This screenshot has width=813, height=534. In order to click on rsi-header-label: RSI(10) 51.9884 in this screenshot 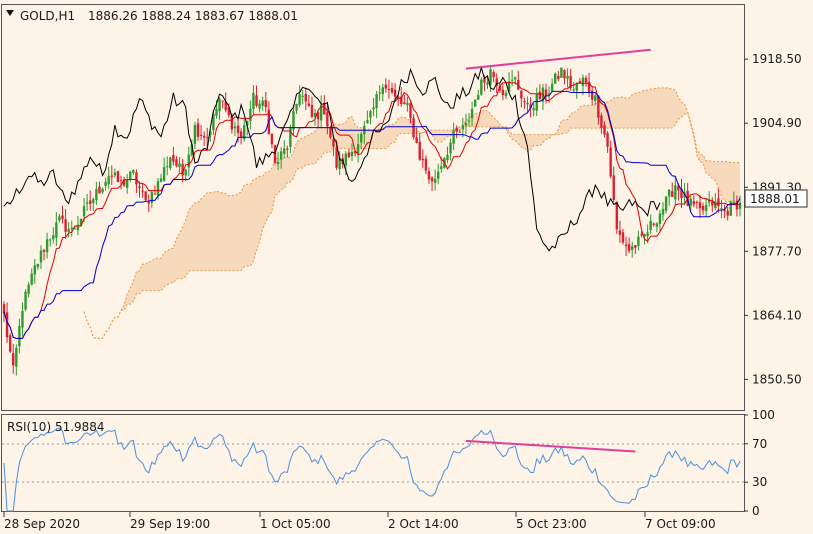, I will do `click(56, 427)`.